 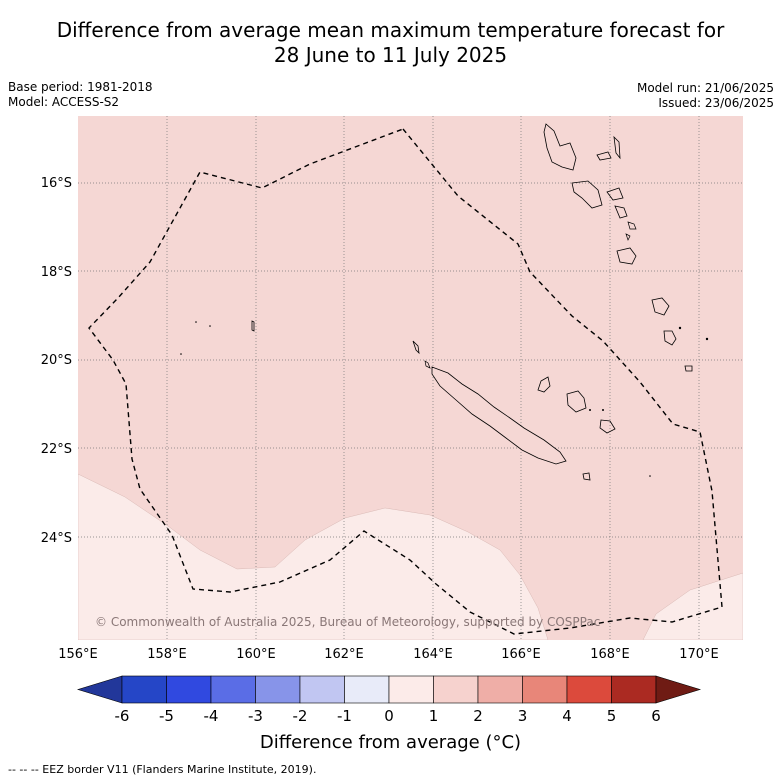 I want to click on colorbar-tick-labels: -6 -5 -4 -3 -2 -1 0 1 2 3 4 5 6, so click(x=388, y=716).